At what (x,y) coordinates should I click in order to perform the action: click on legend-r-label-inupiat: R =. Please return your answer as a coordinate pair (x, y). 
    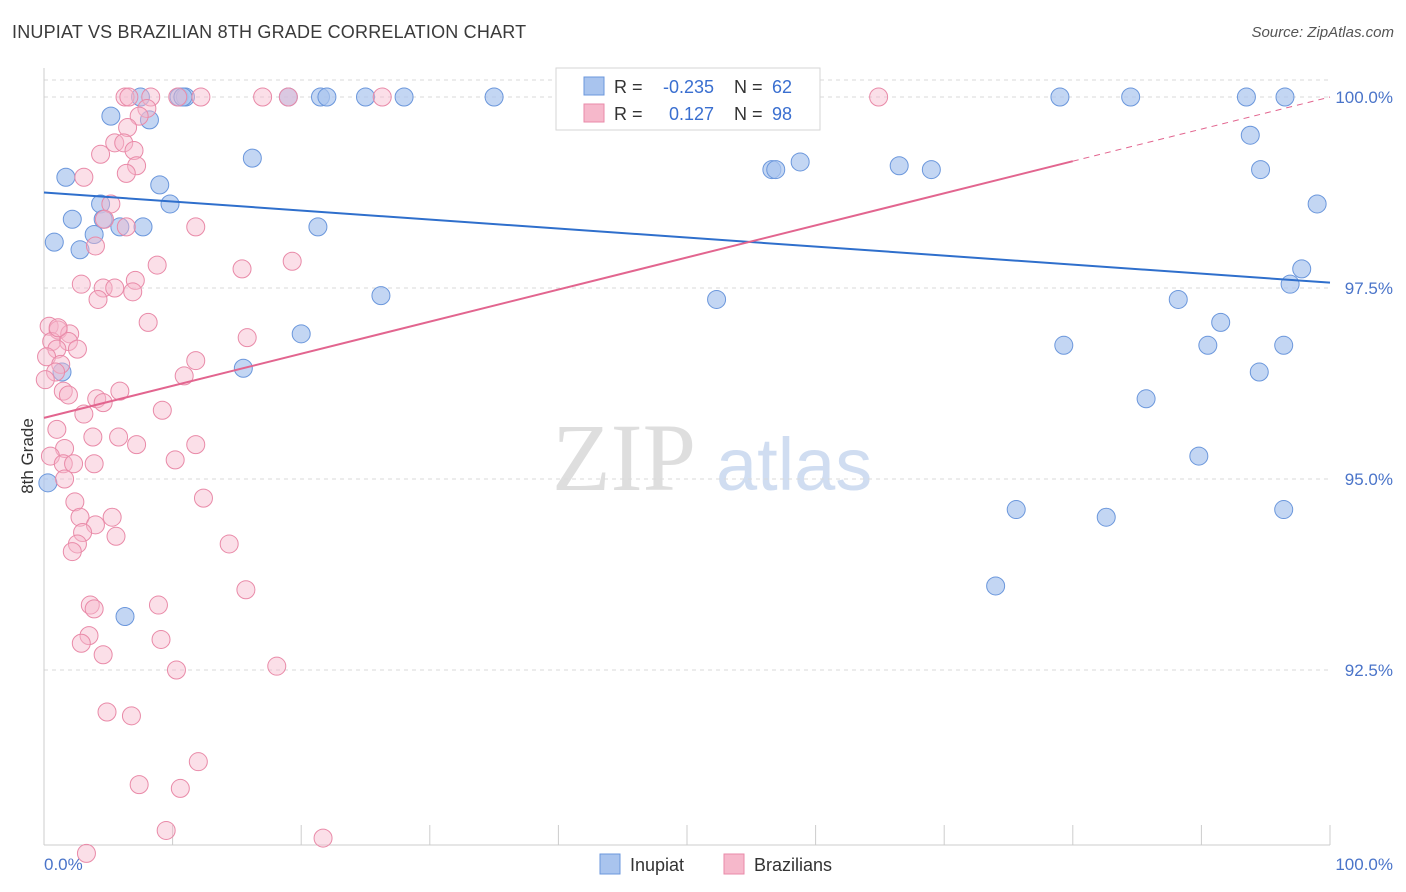
    Looking at the image, I should click on (628, 87).